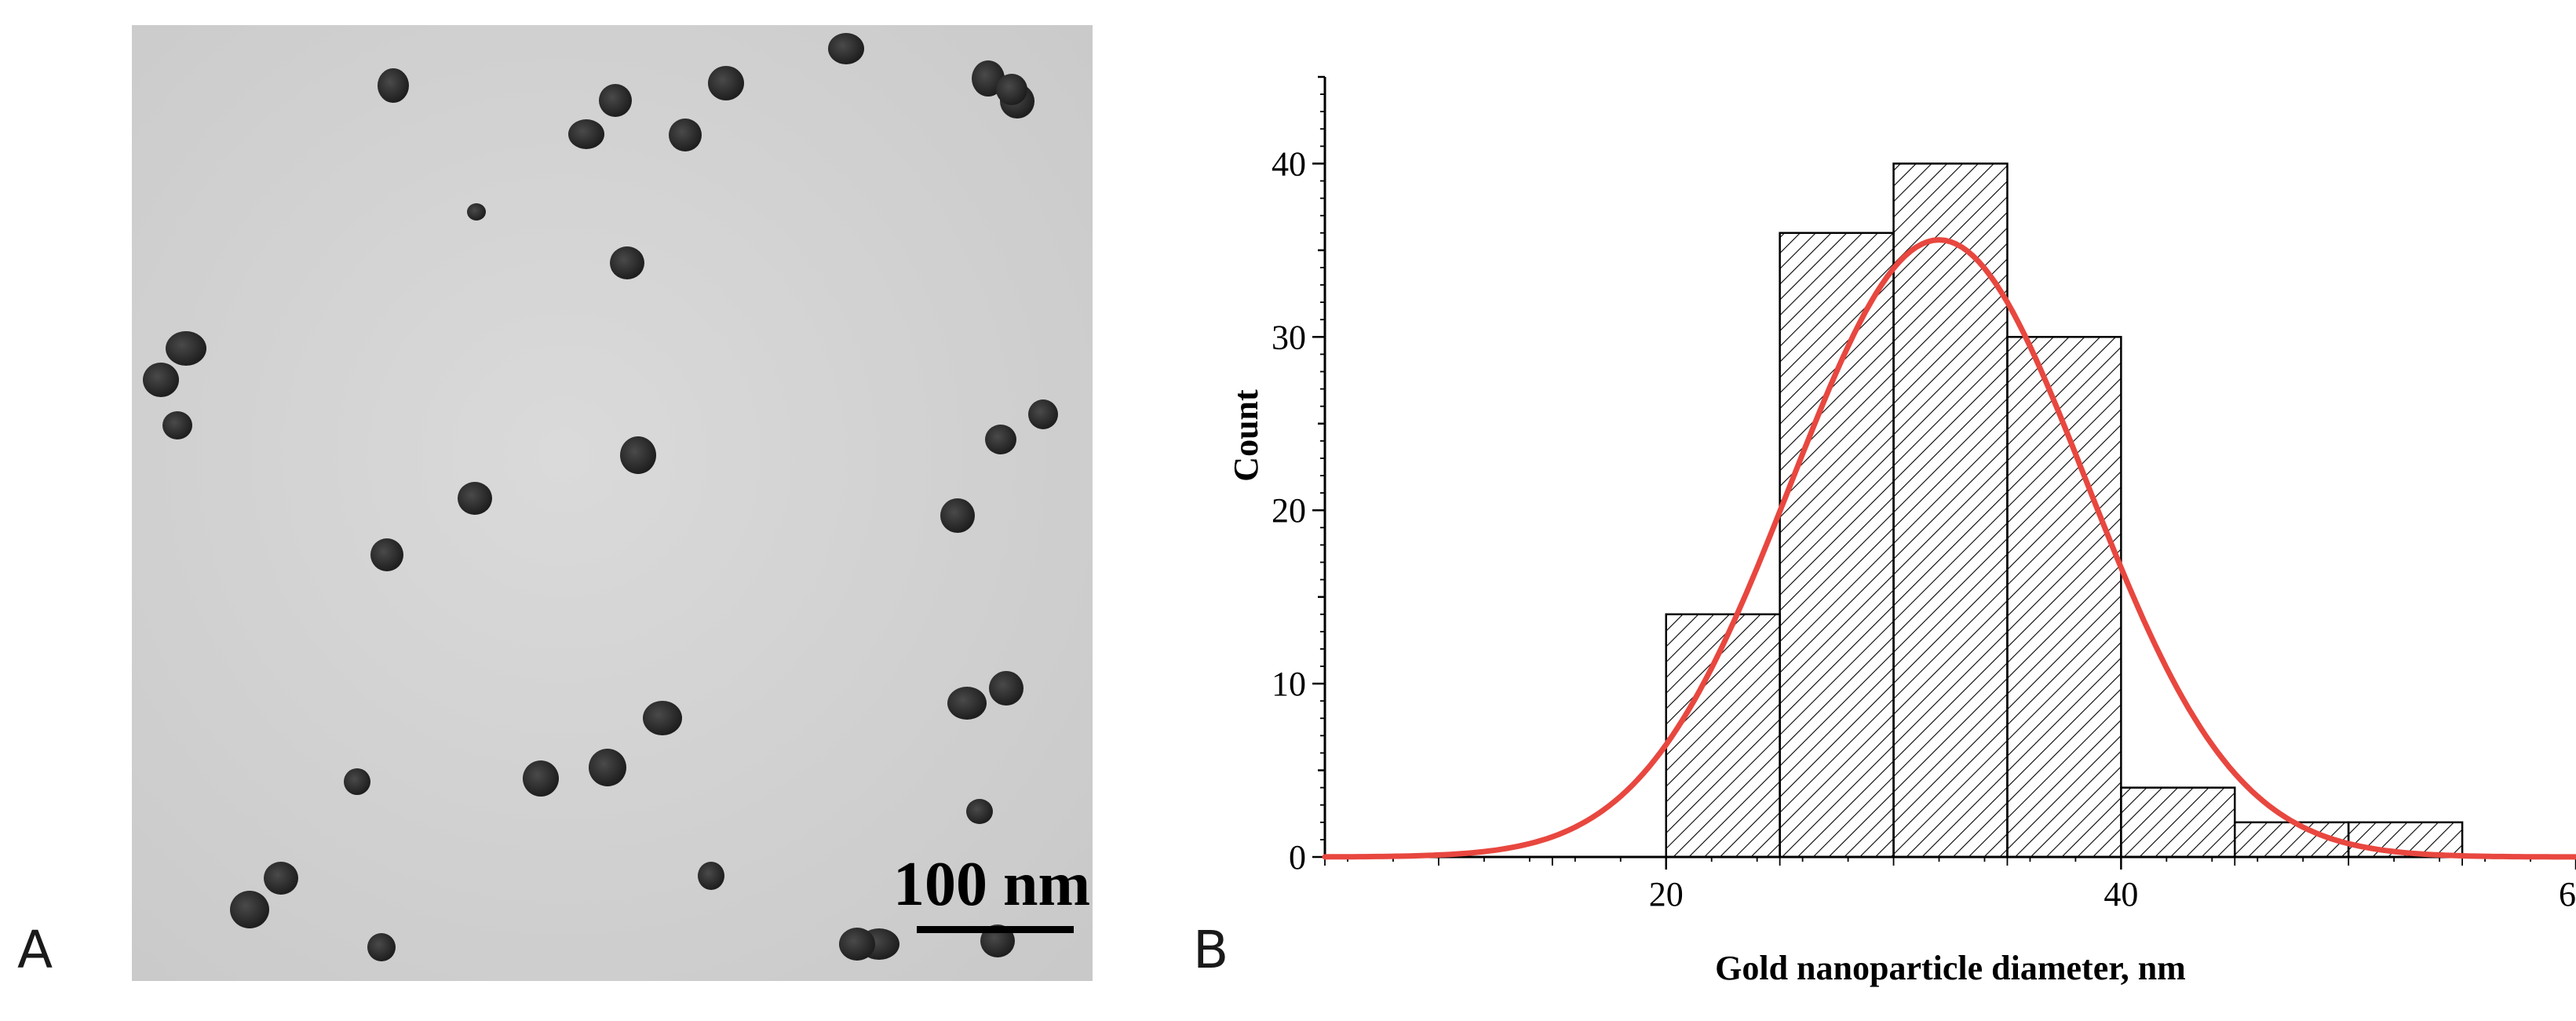 The width and height of the screenshot is (2576, 1021). I want to click on panel-a-letter: A, so click(35, 950).